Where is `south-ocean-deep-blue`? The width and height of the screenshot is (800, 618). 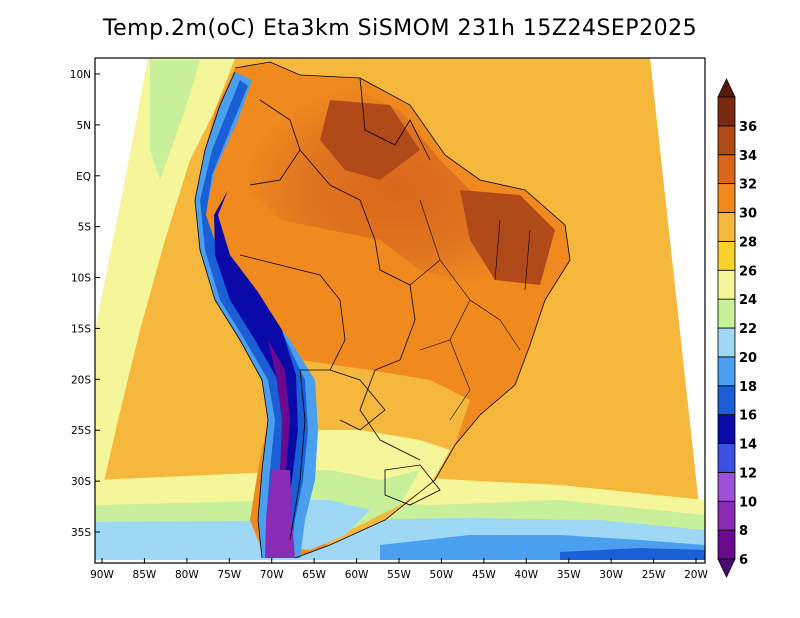 south-ocean-deep-blue is located at coordinates (632, 554).